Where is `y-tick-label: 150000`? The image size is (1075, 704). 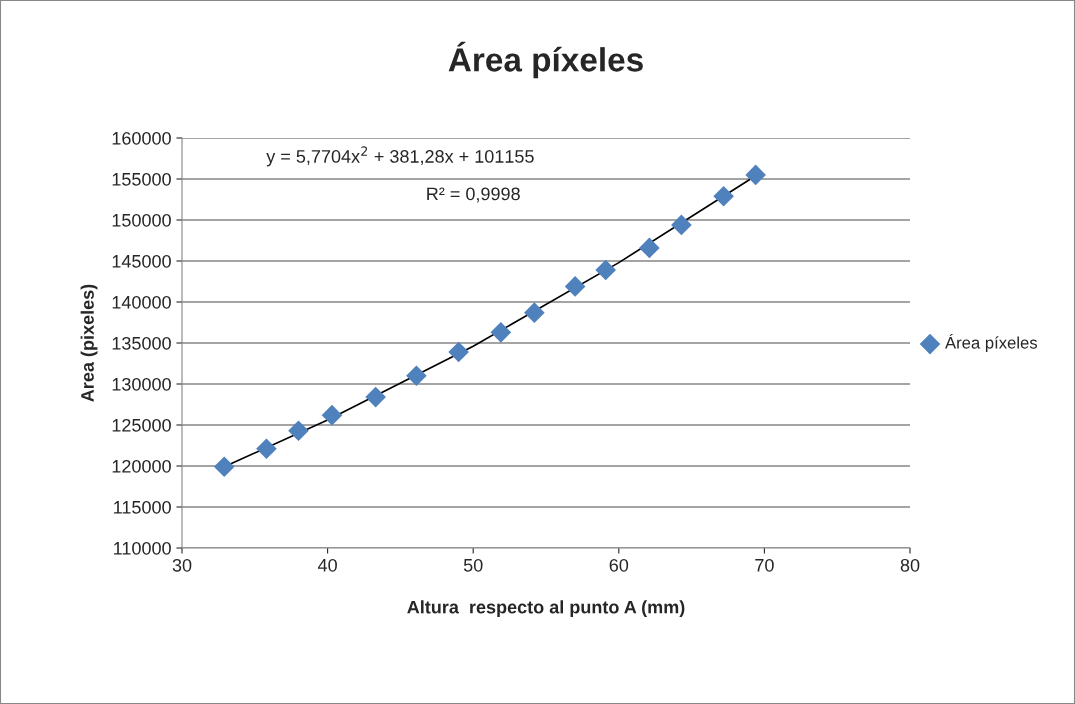 y-tick-label: 150000 is located at coordinates (141, 220).